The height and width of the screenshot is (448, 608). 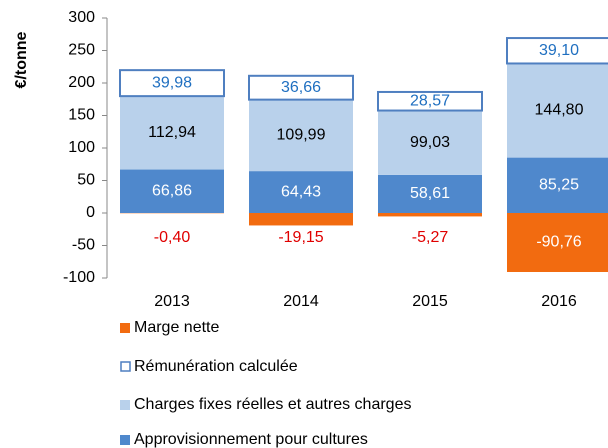 I want to click on value-label: 99,03, so click(x=430, y=142).